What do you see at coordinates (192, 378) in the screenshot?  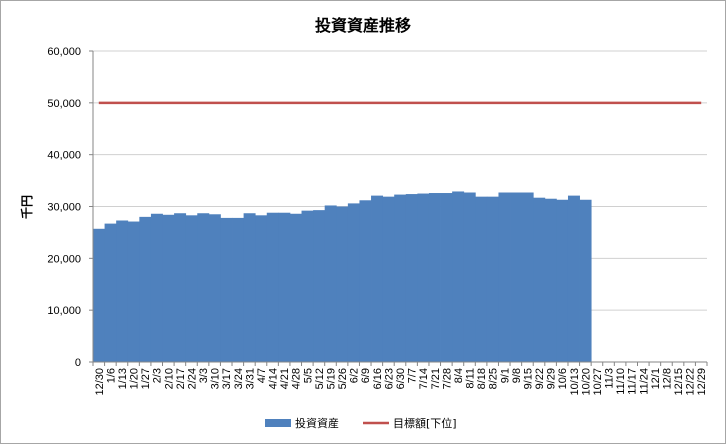 I see `x-tick-label: 2/24` at bounding box center [192, 378].